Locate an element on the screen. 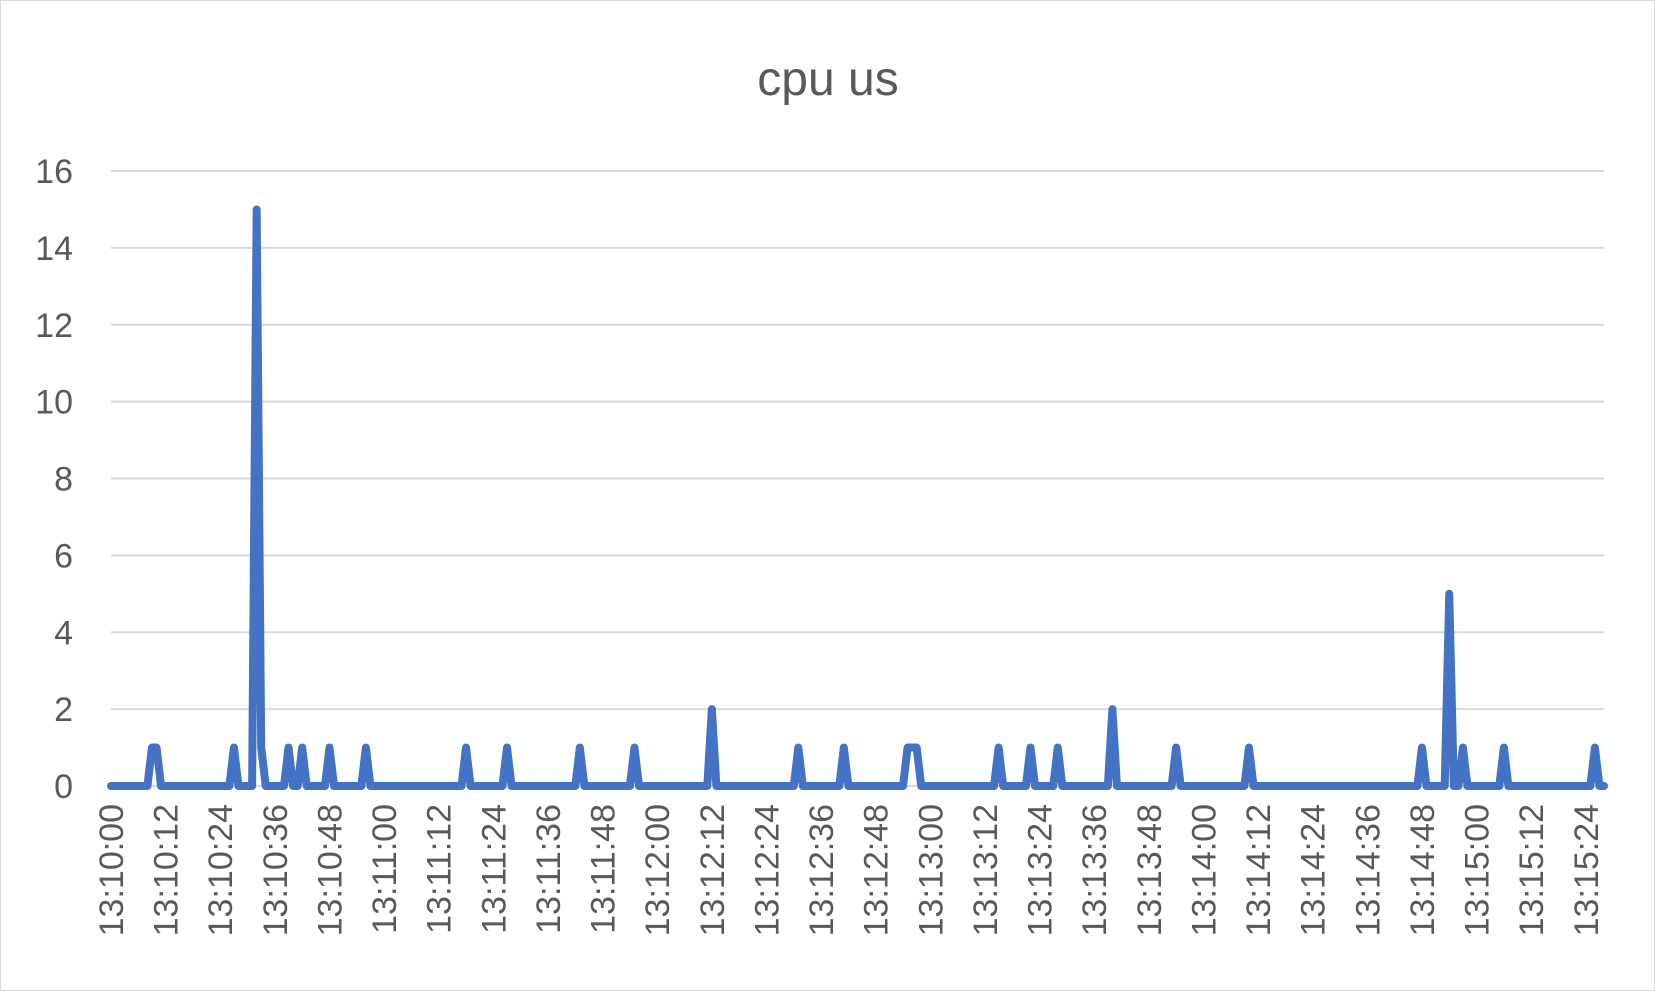 This screenshot has height=992, width=1655. x-tick-label: 13:11:24 is located at coordinates (494, 869).